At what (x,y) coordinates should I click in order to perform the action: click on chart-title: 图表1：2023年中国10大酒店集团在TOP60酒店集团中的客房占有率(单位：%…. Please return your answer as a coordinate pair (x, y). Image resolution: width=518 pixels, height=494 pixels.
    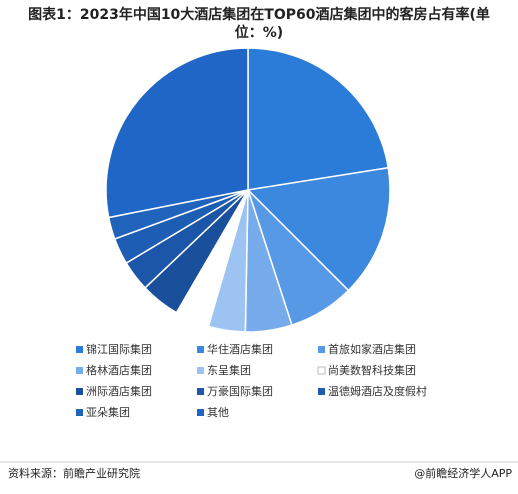
    Looking at the image, I should click on (259, 24).